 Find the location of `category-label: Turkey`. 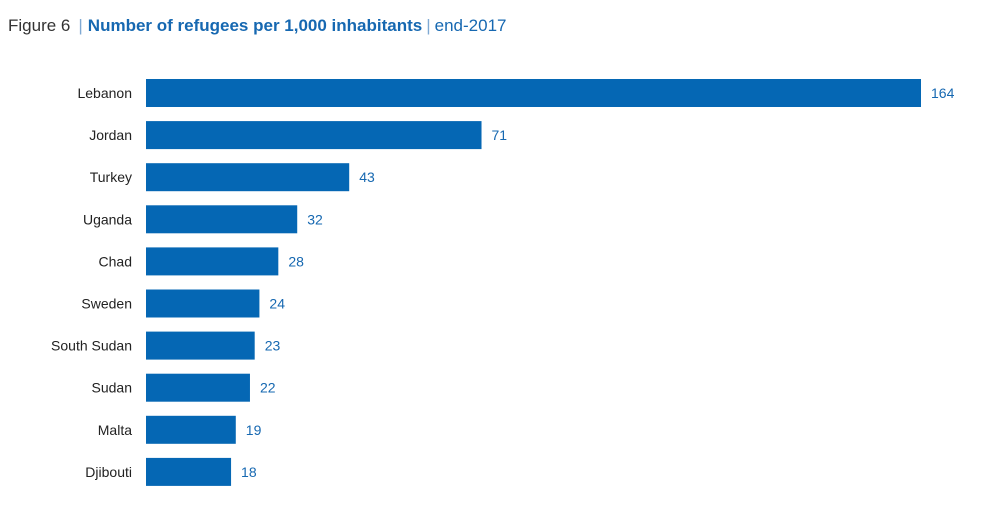

category-label: Turkey is located at coordinates (111, 177).